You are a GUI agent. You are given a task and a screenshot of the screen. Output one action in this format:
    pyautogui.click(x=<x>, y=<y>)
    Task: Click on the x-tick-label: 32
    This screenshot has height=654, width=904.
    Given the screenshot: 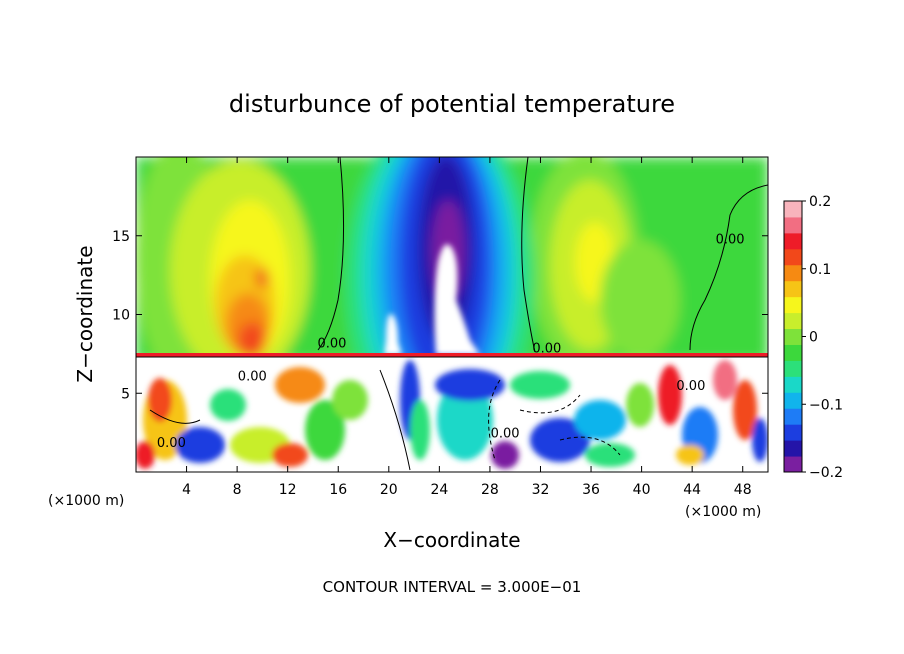 What is the action you would take?
    pyautogui.click(x=541, y=490)
    